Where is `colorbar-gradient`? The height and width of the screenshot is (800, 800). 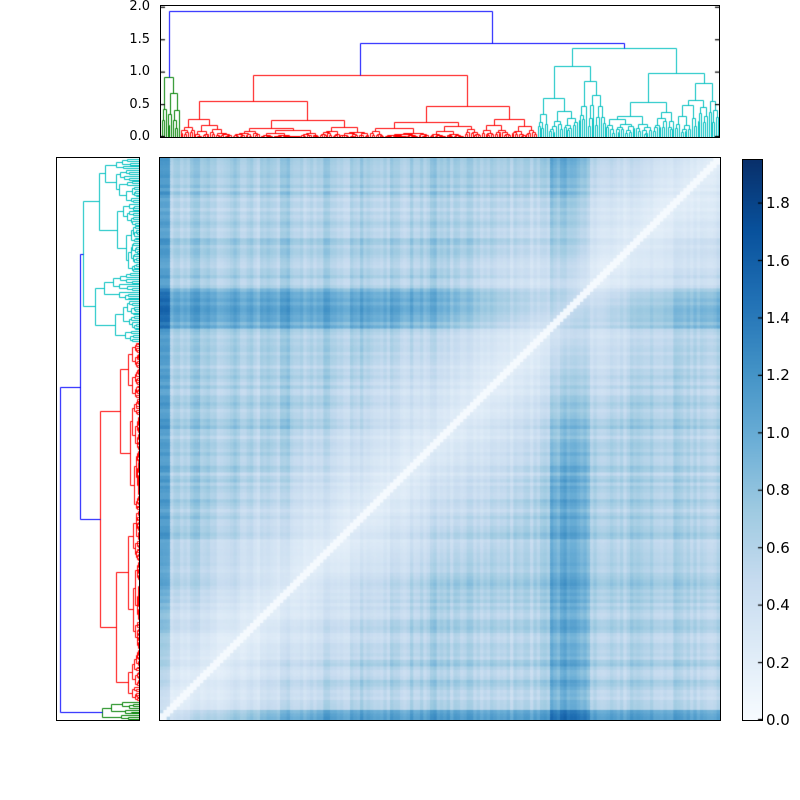
colorbar-gradient is located at coordinates (752, 440).